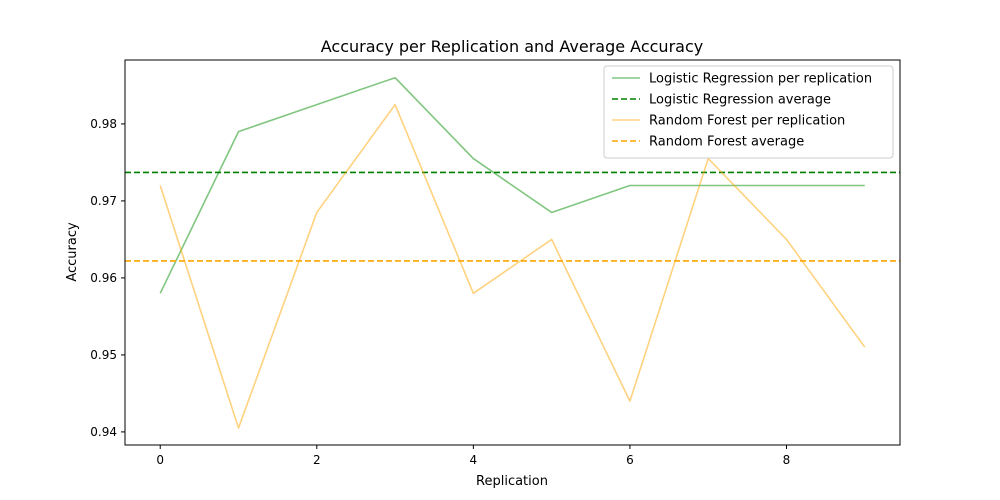  Describe the element at coordinates (787, 460) in the screenshot. I see `x-tick-label: 8` at that location.